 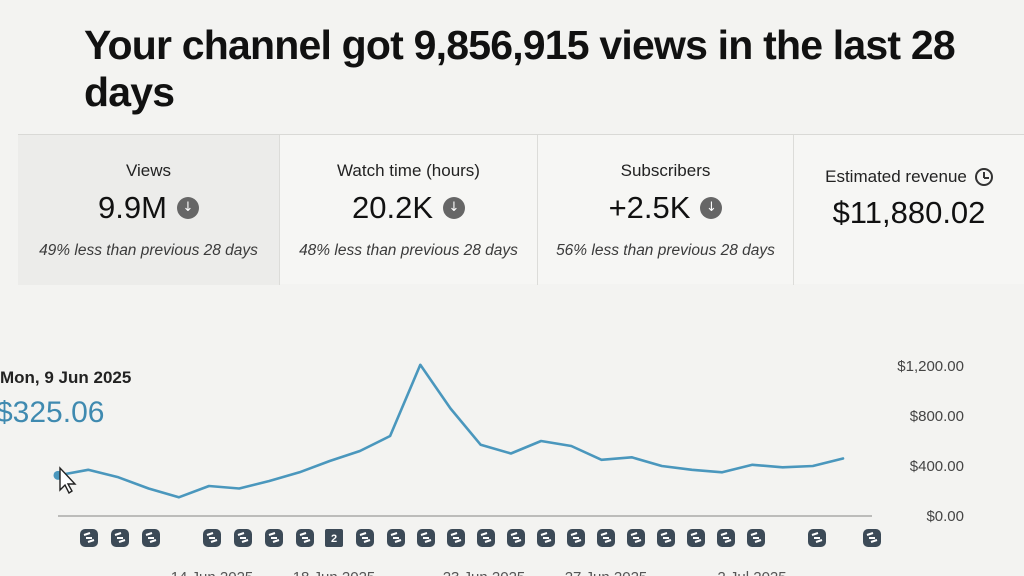 I want to click on x-tick-label: 14 Jun 2025, so click(x=212, y=572).